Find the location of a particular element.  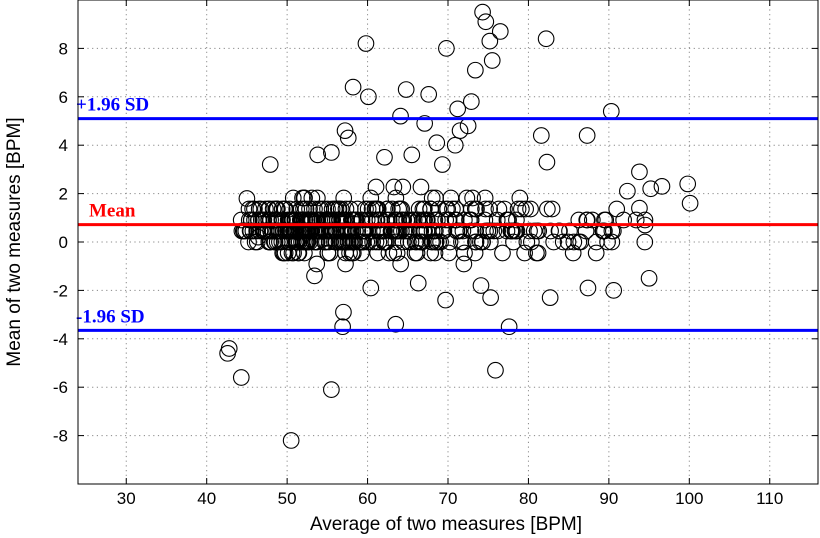

y-tick-label: 0 is located at coordinates (63, 242).